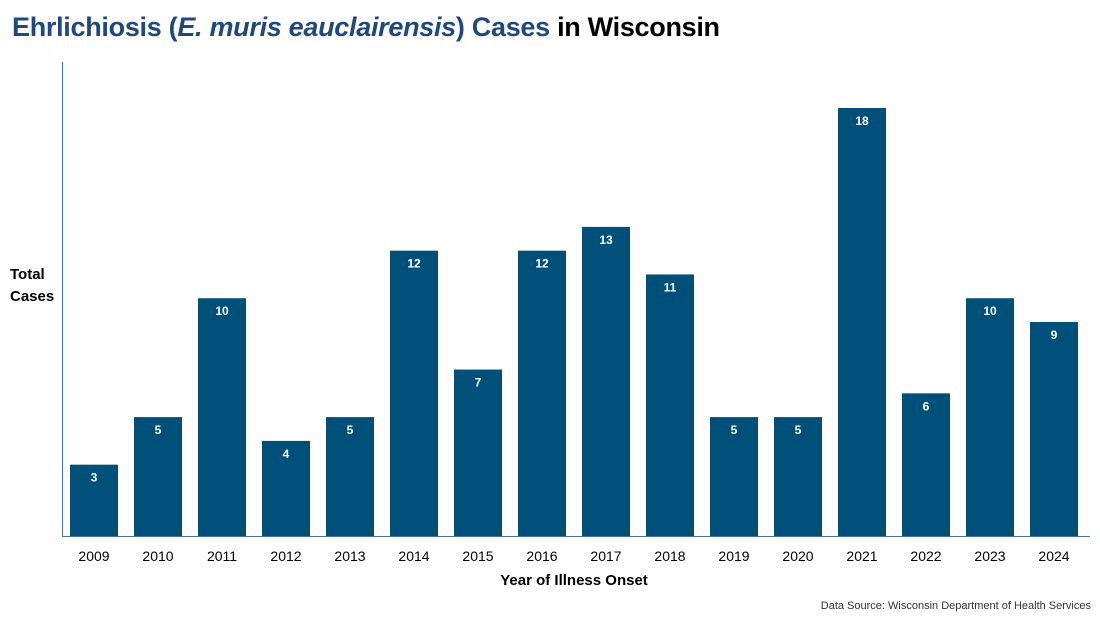 The image size is (1100, 619). What do you see at coordinates (541, 556) in the screenshot?
I see `x-tick-label: 2016` at bounding box center [541, 556].